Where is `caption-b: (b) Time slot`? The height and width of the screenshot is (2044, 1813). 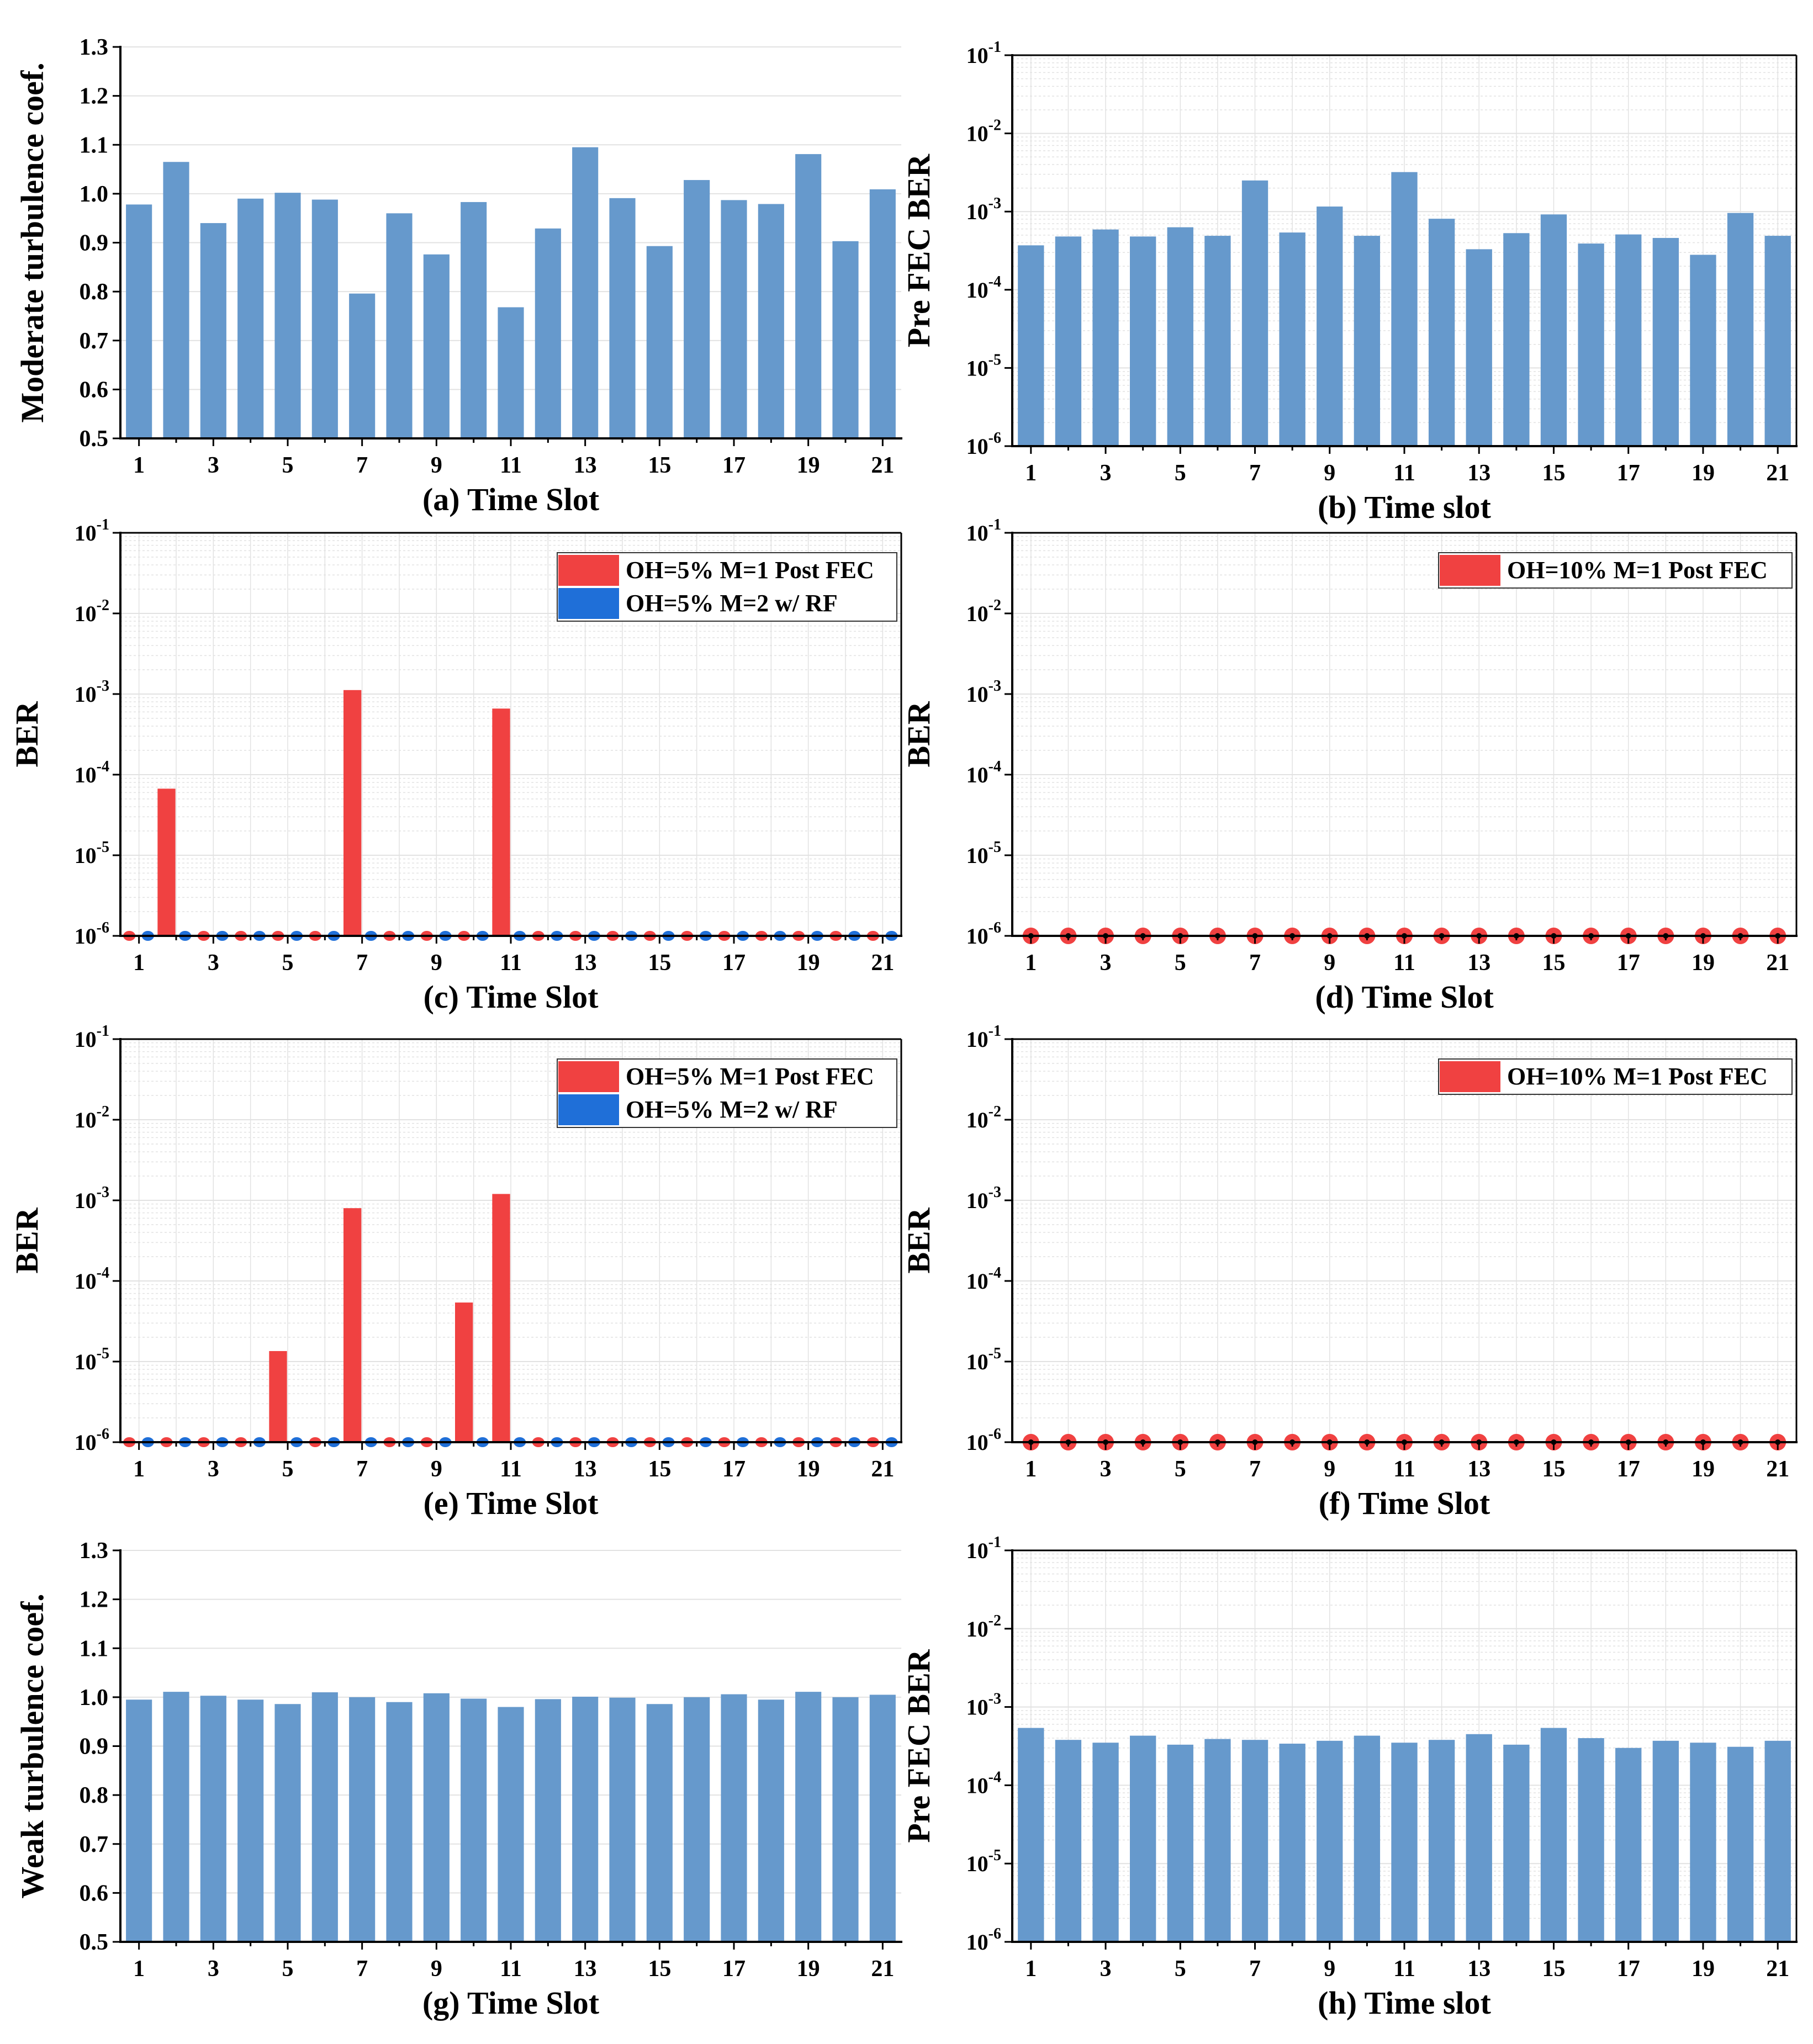
caption-b: (b) Time slot is located at coordinates (1404, 507).